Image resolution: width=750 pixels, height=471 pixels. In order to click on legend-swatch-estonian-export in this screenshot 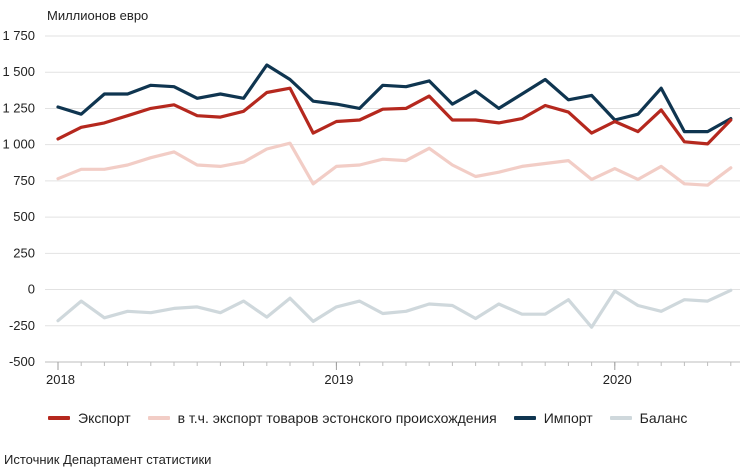, I will do `click(158, 418)`.